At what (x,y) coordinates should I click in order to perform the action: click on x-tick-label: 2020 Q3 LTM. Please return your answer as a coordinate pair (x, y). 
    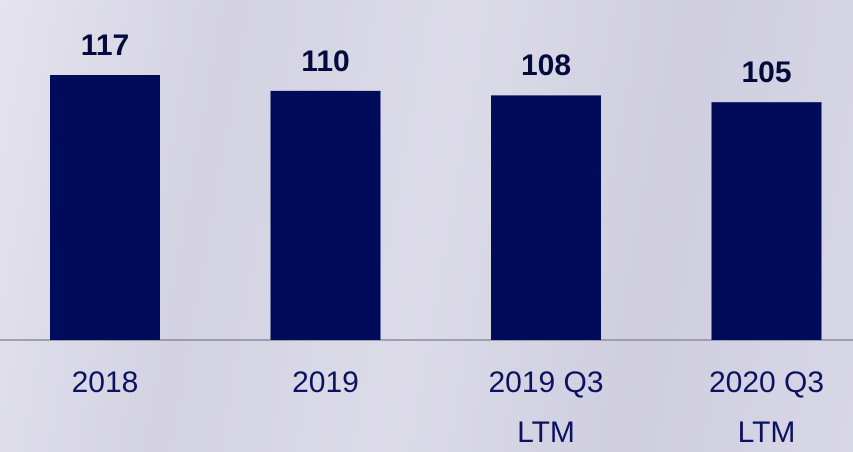
    Looking at the image, I should click on (766, 407).